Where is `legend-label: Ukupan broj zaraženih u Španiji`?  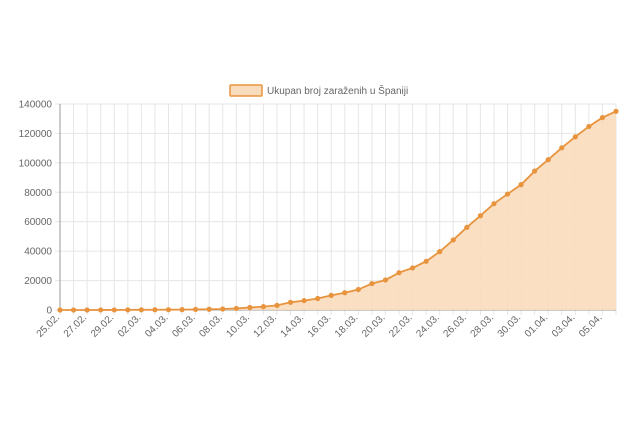 legend-label: Ukupan broj zaraženih u Španiji is located at coordinates (337, 90).